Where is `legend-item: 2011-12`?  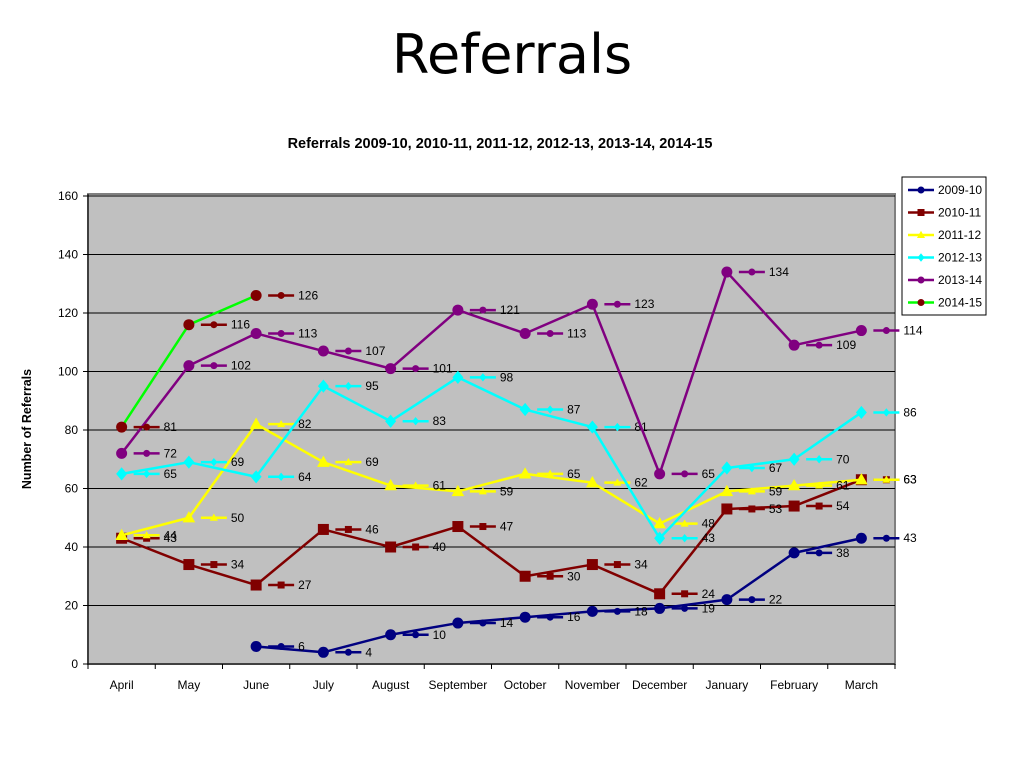 legend-item: 2011-12 is located at coordinates (944, 235).